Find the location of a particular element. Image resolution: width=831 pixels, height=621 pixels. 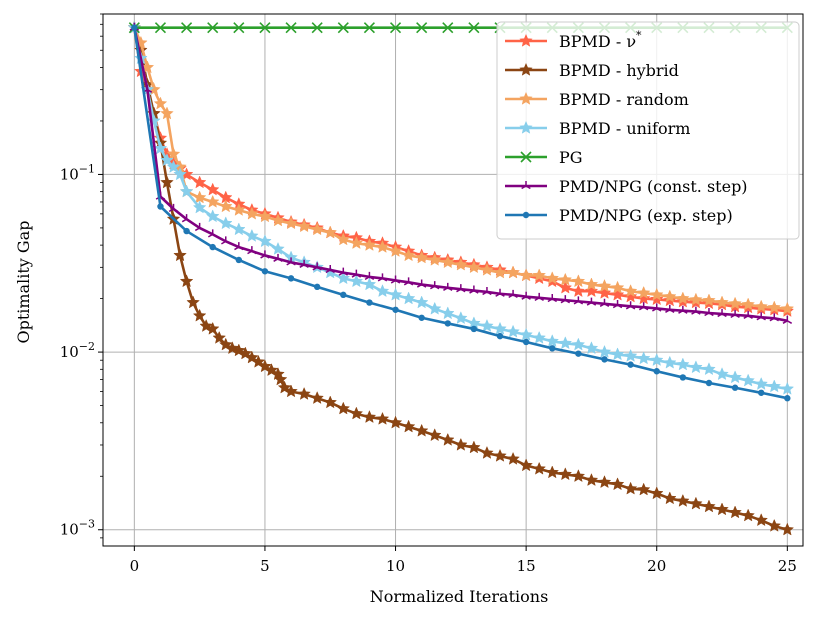

legend-label-pmd-npg-exp-step: PMD/NPG (exp. step) is located at coordinates (646, 215).